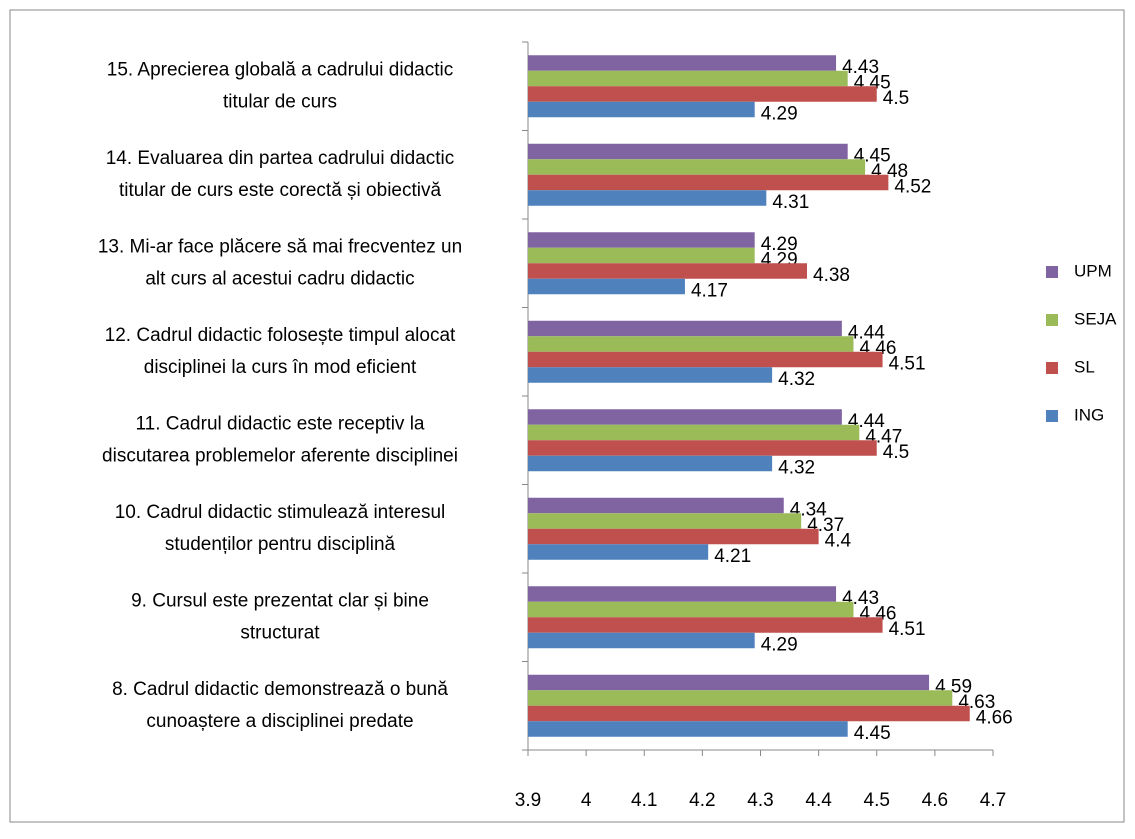 This screenshot has width=1135, height=839. Describe the element at coordinates (994, 718) in the screenshot. I see `data-label: 4.66` at that location.